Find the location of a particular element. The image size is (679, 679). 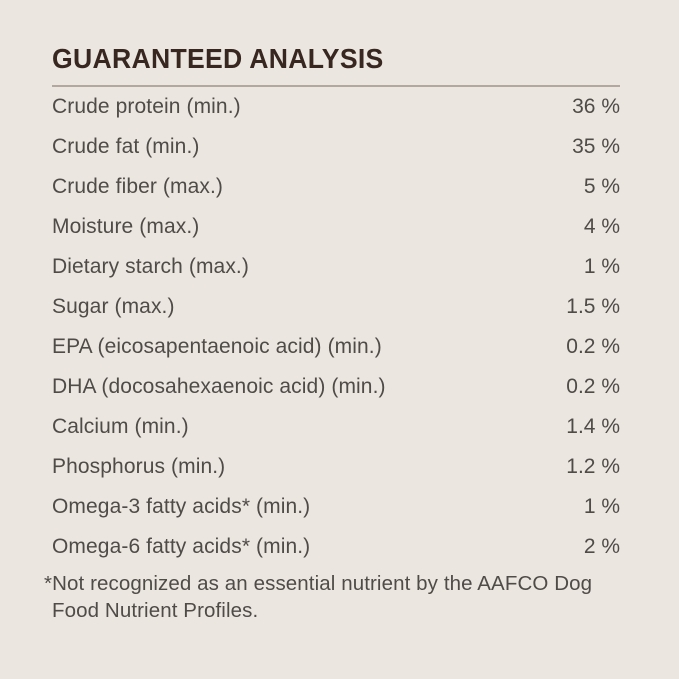

table-row: Dietary starch (max.) 1 % is located at coordinates (336, 267).